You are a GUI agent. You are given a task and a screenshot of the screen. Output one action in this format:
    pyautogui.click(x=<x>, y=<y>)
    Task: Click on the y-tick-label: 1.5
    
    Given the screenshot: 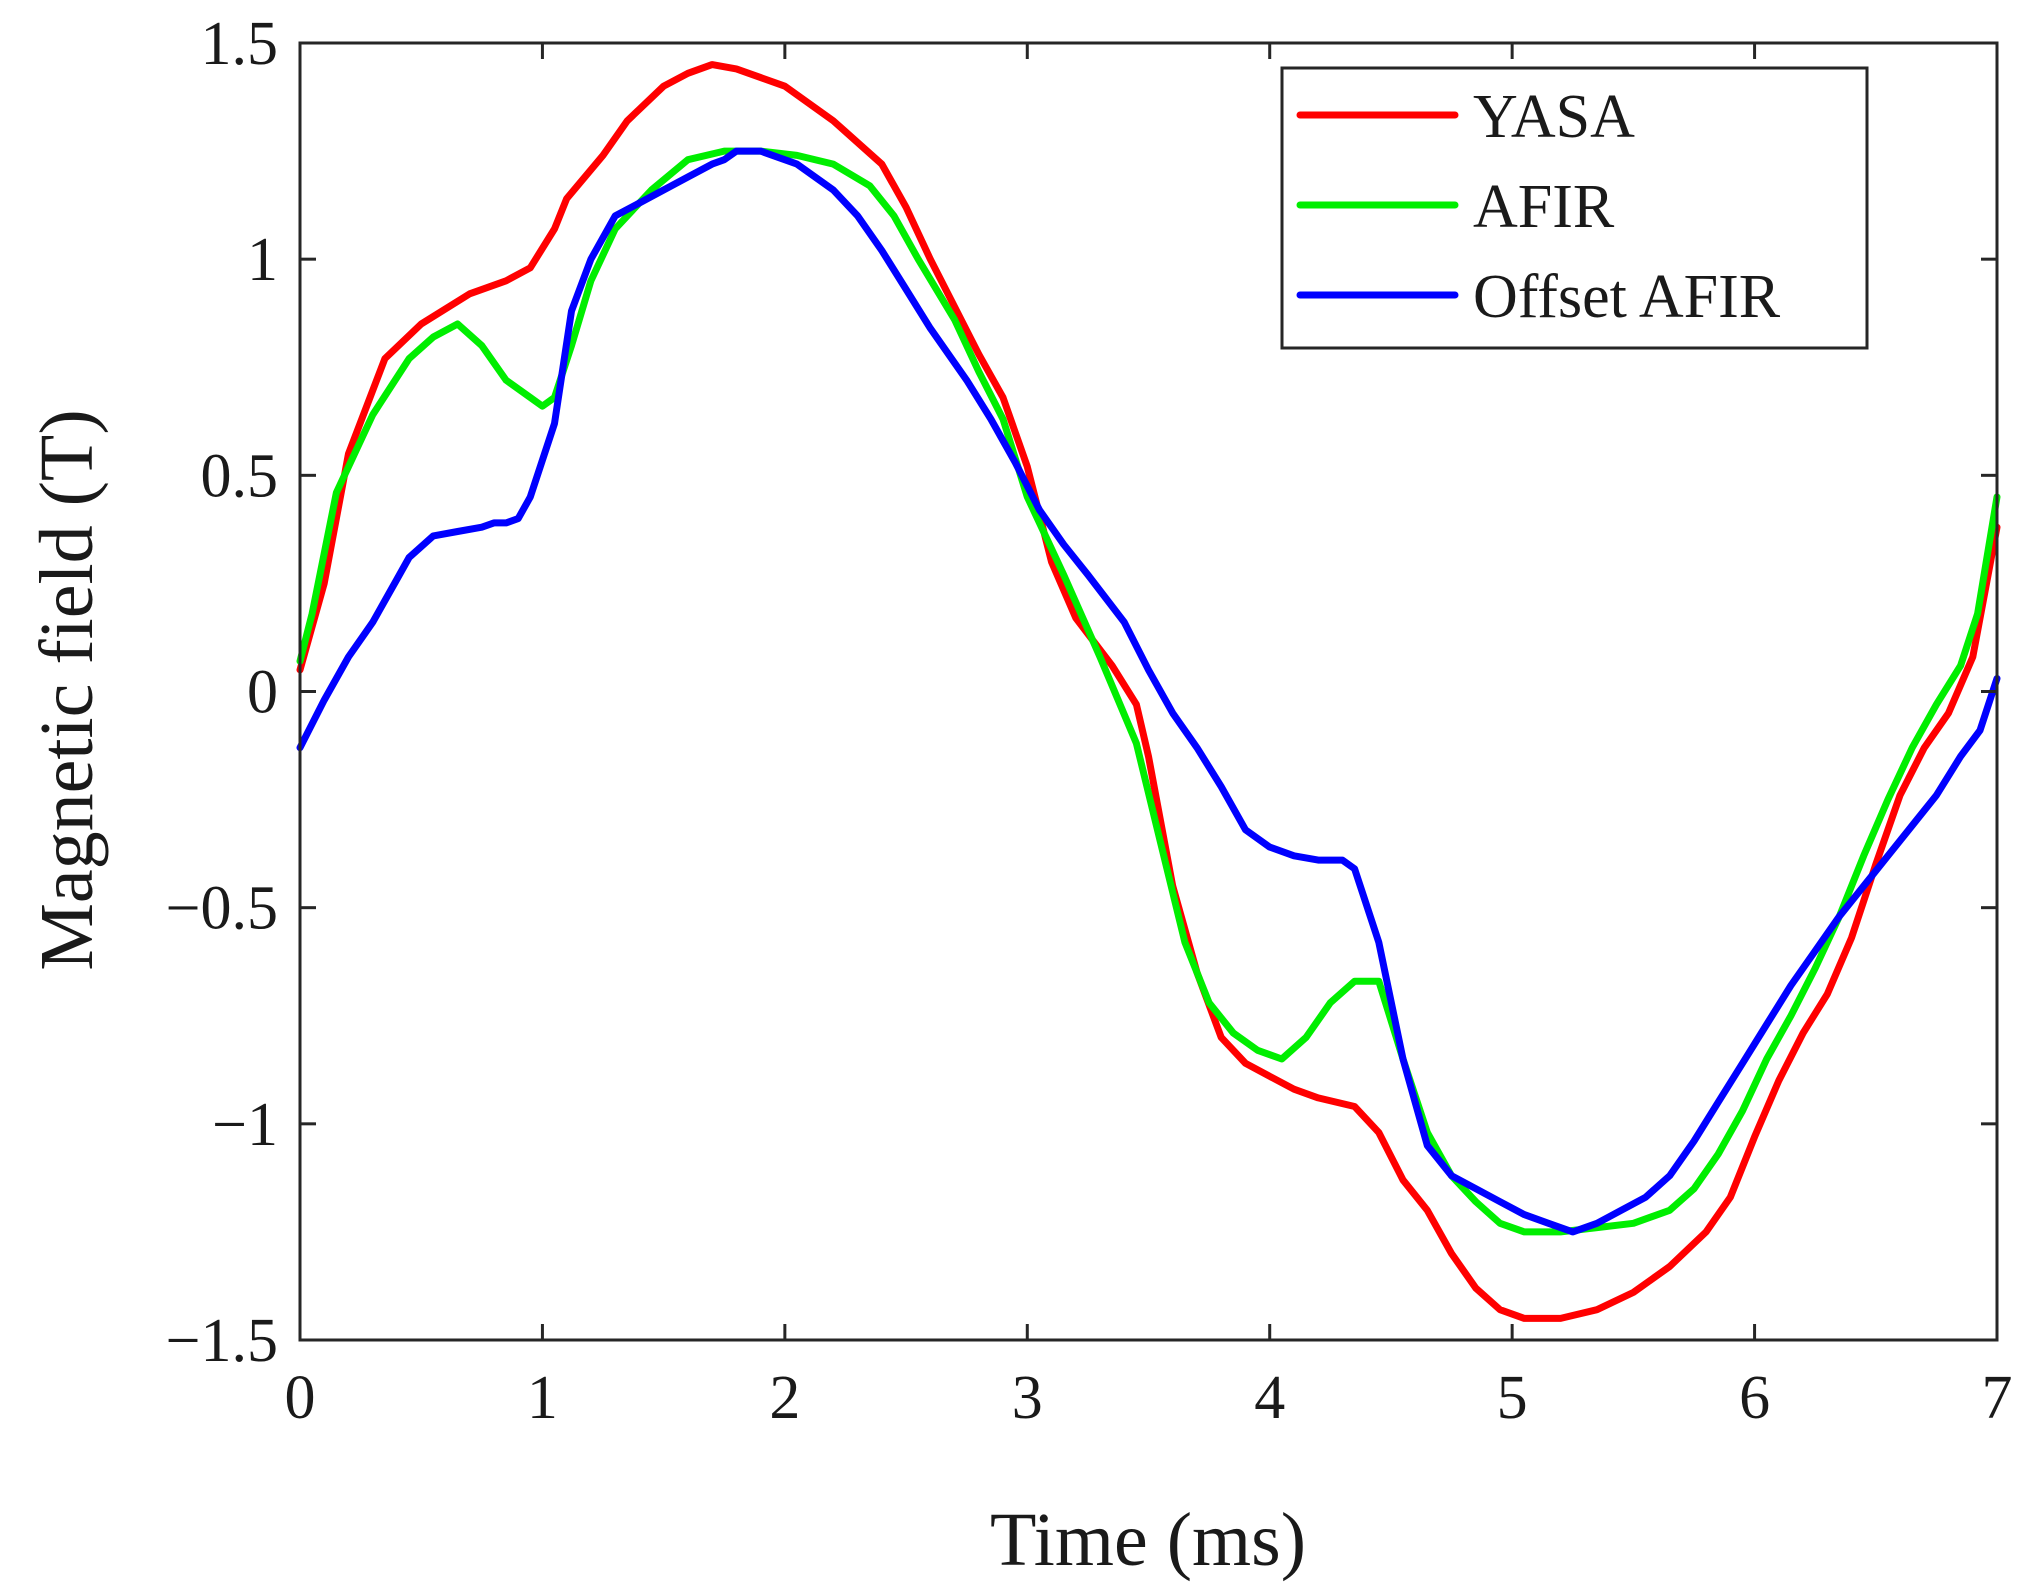 What is the action you would take?
    pyautogui.click(x=240, y=44)
    